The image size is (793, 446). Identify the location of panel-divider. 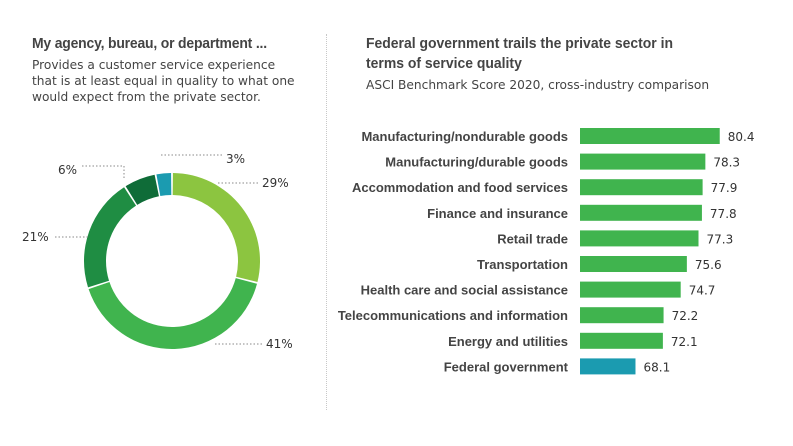
(326, 222).